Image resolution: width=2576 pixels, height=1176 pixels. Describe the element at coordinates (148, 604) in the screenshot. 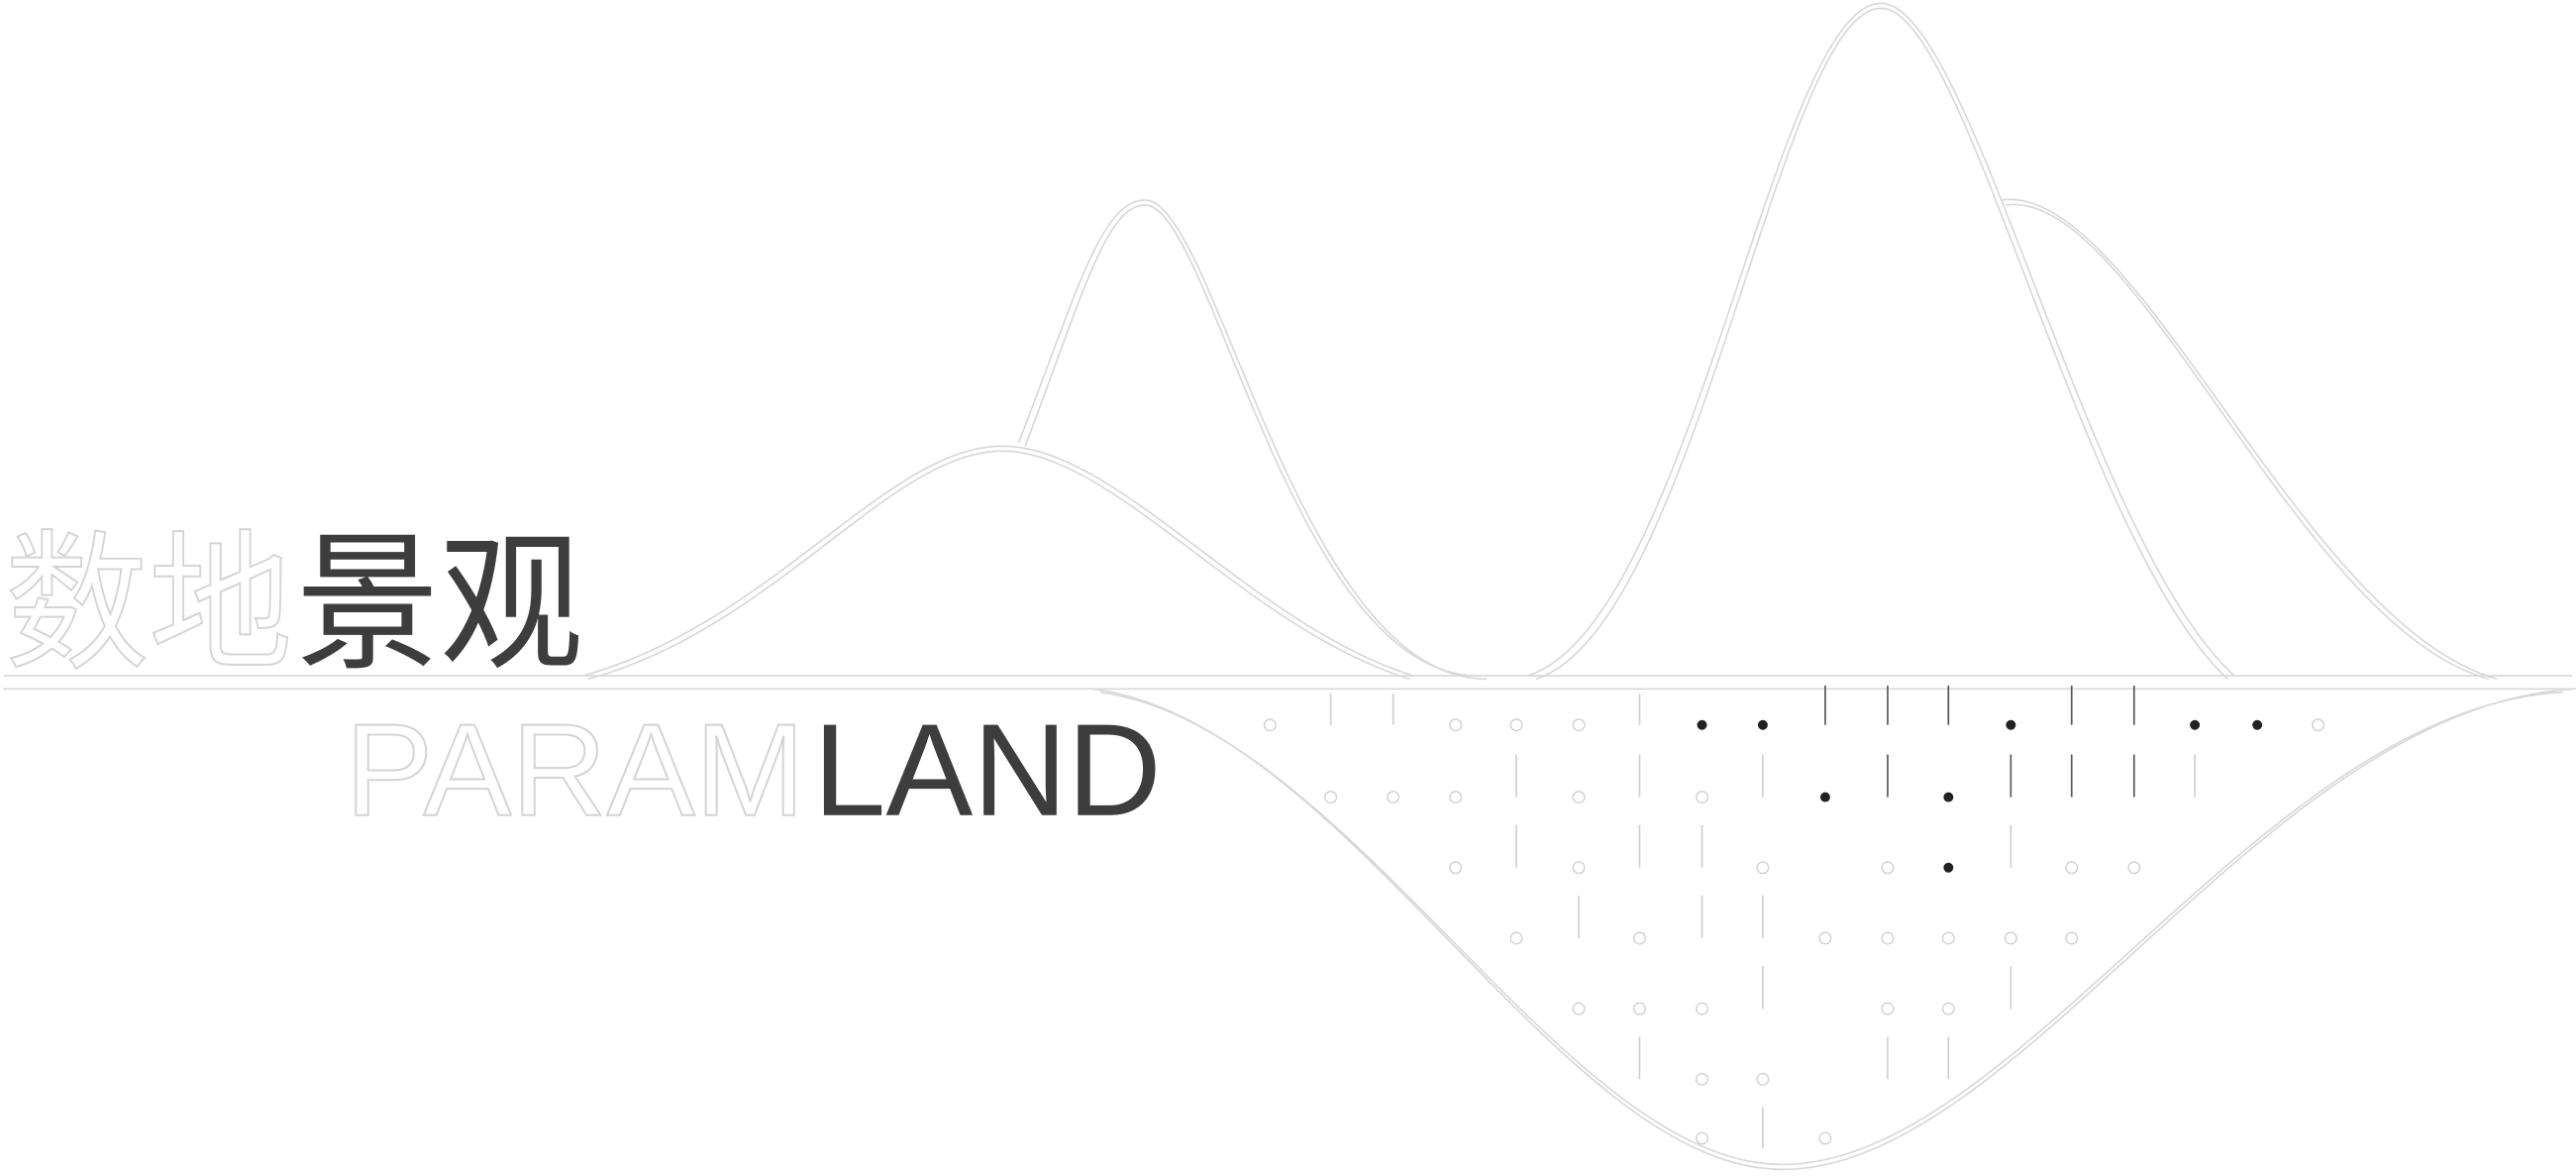

I see `title-cn-light: 数地` at that location.